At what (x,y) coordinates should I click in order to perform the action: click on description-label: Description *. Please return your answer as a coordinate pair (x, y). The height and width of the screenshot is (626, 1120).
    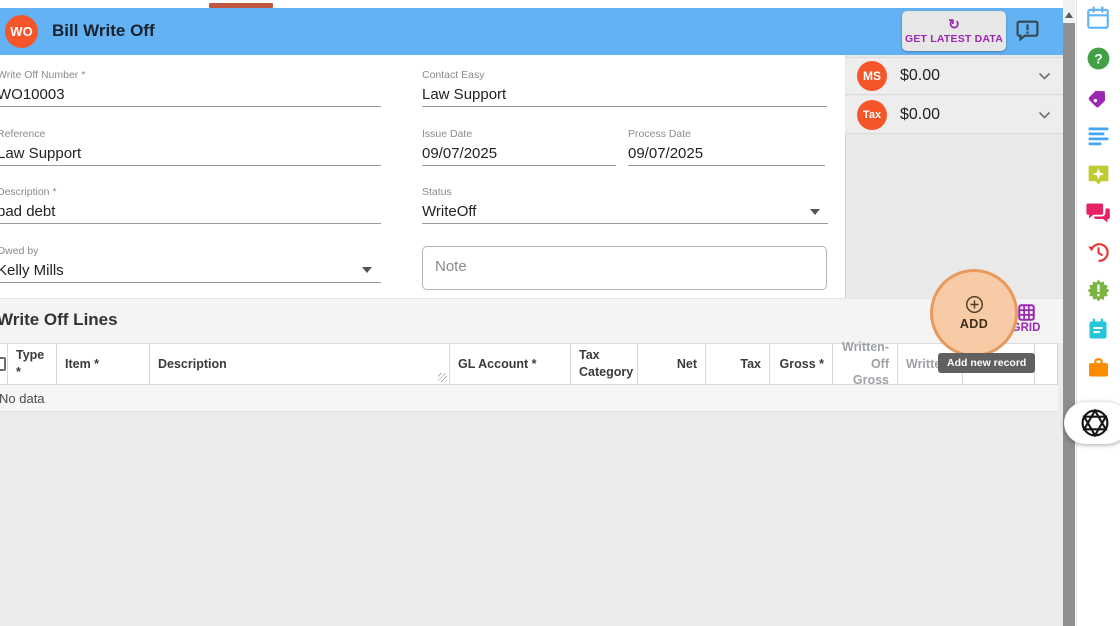
    Looking at the image, I should click on (28, 192).